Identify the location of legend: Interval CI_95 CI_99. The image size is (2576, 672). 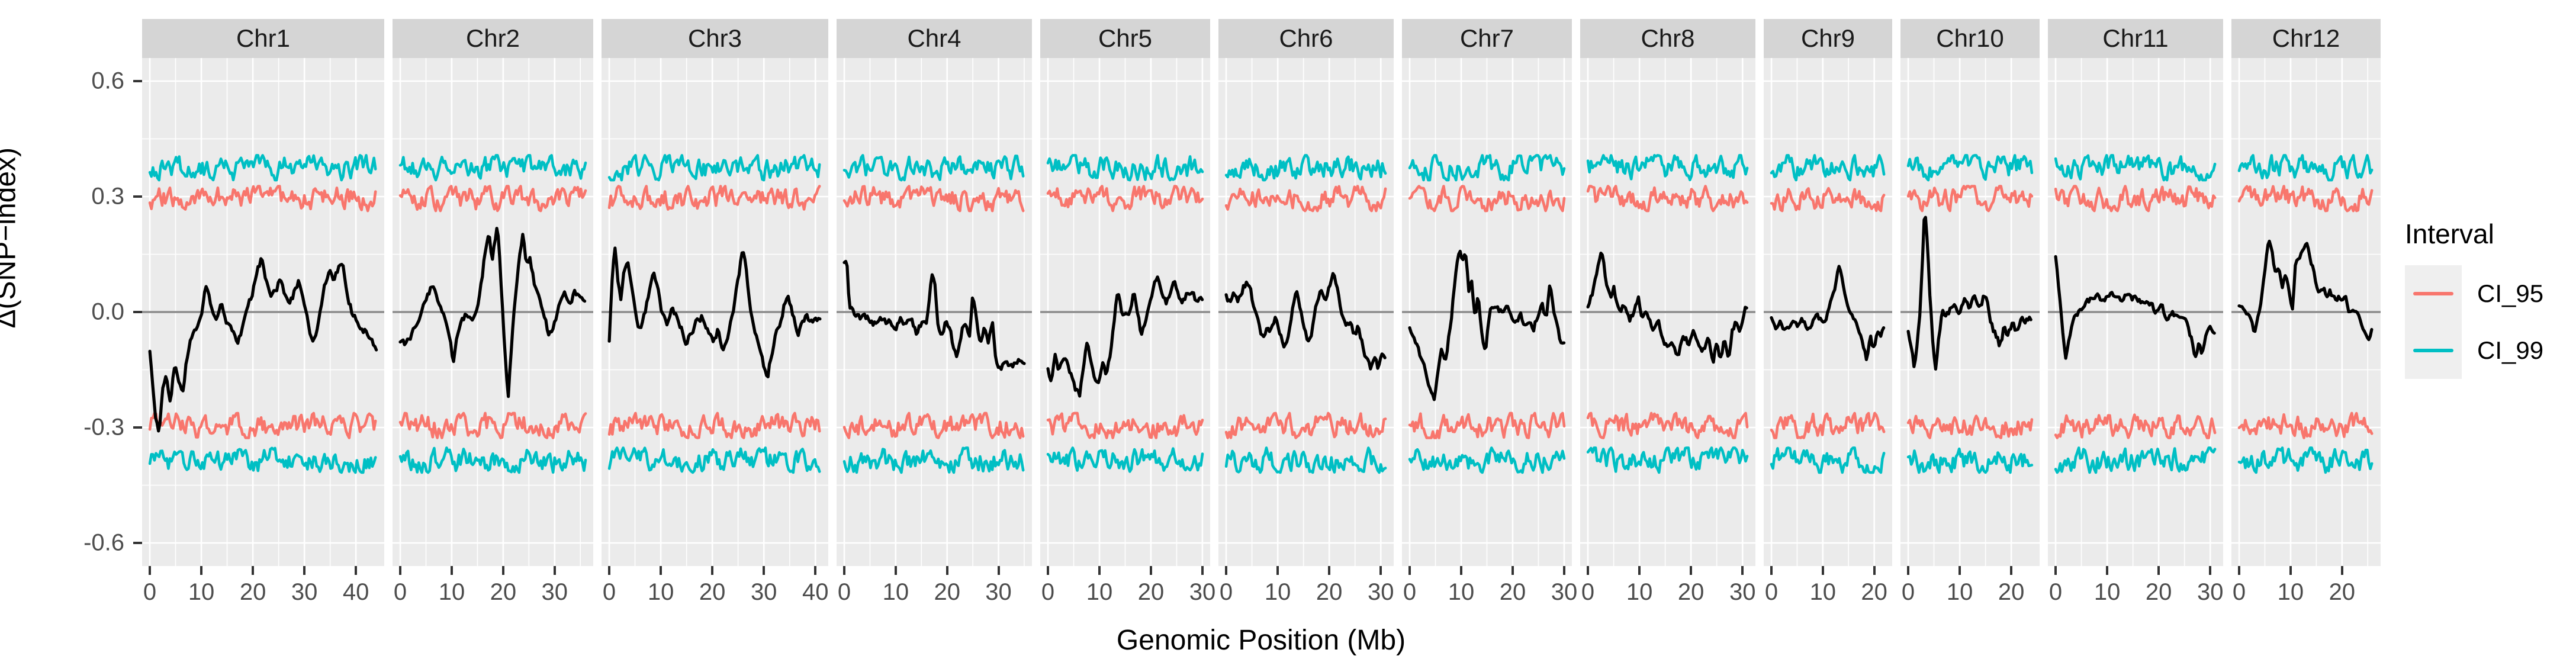
(2474, 298).